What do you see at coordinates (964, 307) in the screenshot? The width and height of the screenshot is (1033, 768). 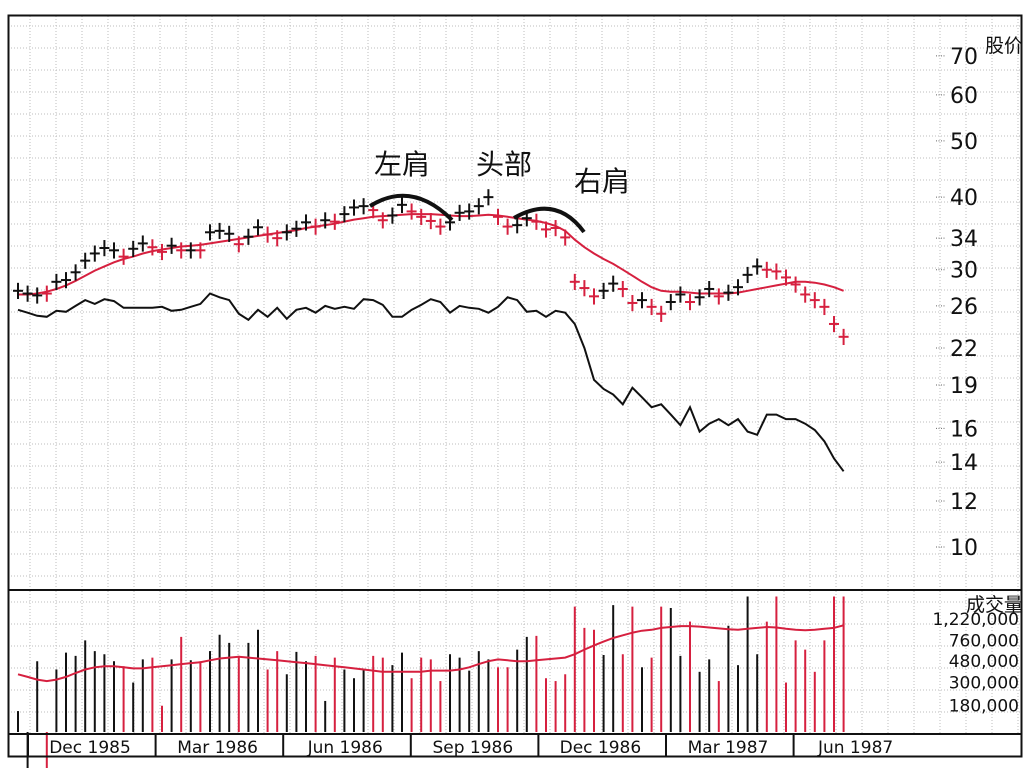 I see `price-tick-label: 26` at bounding box center [964, 307].